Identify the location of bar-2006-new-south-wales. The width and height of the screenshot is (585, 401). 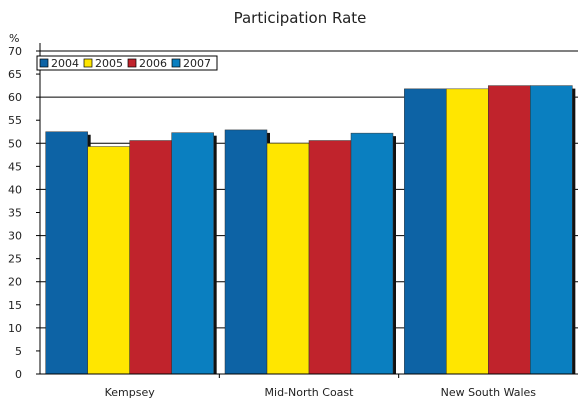
(509, 230).